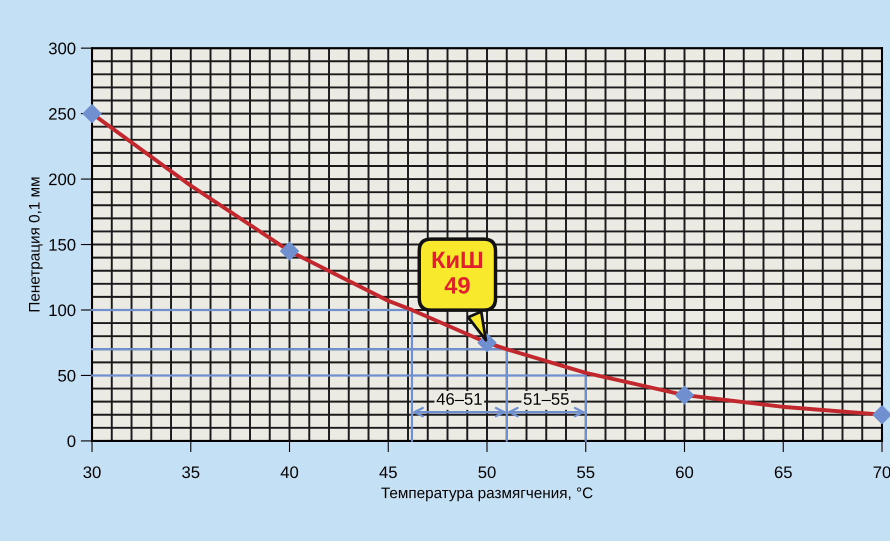 This screenshot has width=890, height=541. Describe the element at coordinates (191, 472) in the screenshot. I see `x-tick-label: 35` at that location.